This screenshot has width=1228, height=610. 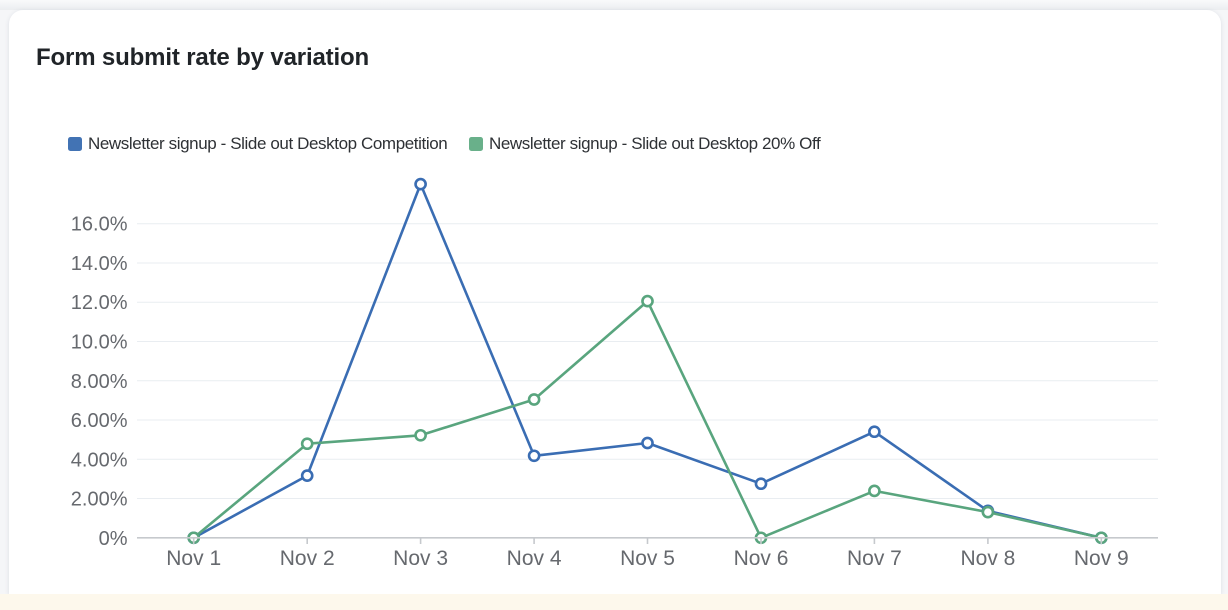 What do you see at coordinates (987, 558) in the screenshot?
I see `svg-text: Nov 8` at bounding box center [987, 558].